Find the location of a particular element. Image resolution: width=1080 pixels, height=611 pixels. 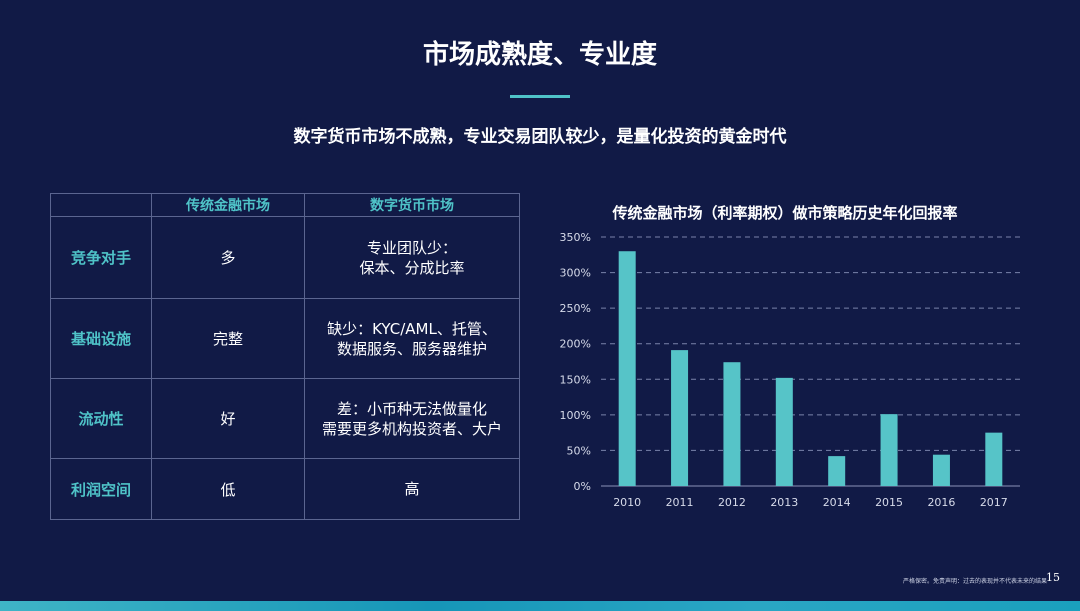

crypto-cell-line: 高 is located at coordinates (412, 489).